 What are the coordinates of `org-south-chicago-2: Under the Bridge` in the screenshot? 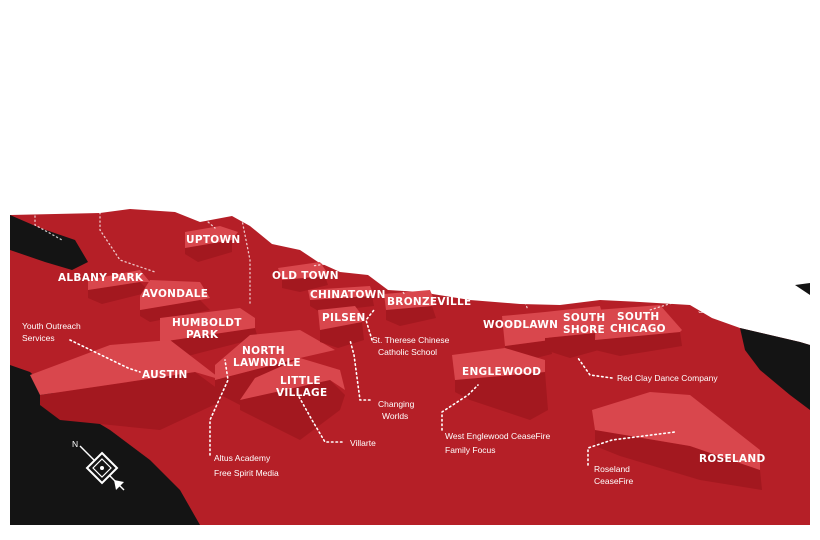 It's located at (724, 299).